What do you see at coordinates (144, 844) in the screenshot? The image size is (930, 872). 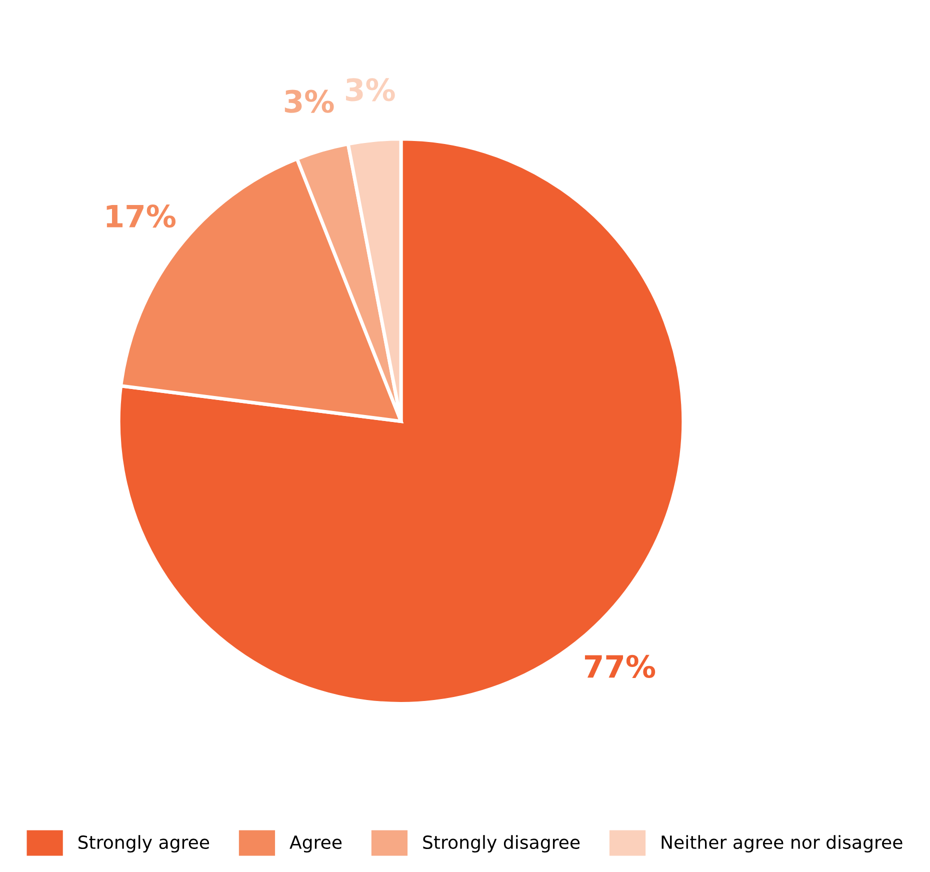 I see `legend-label: Strongly agree` at bounding box center [144, 844].